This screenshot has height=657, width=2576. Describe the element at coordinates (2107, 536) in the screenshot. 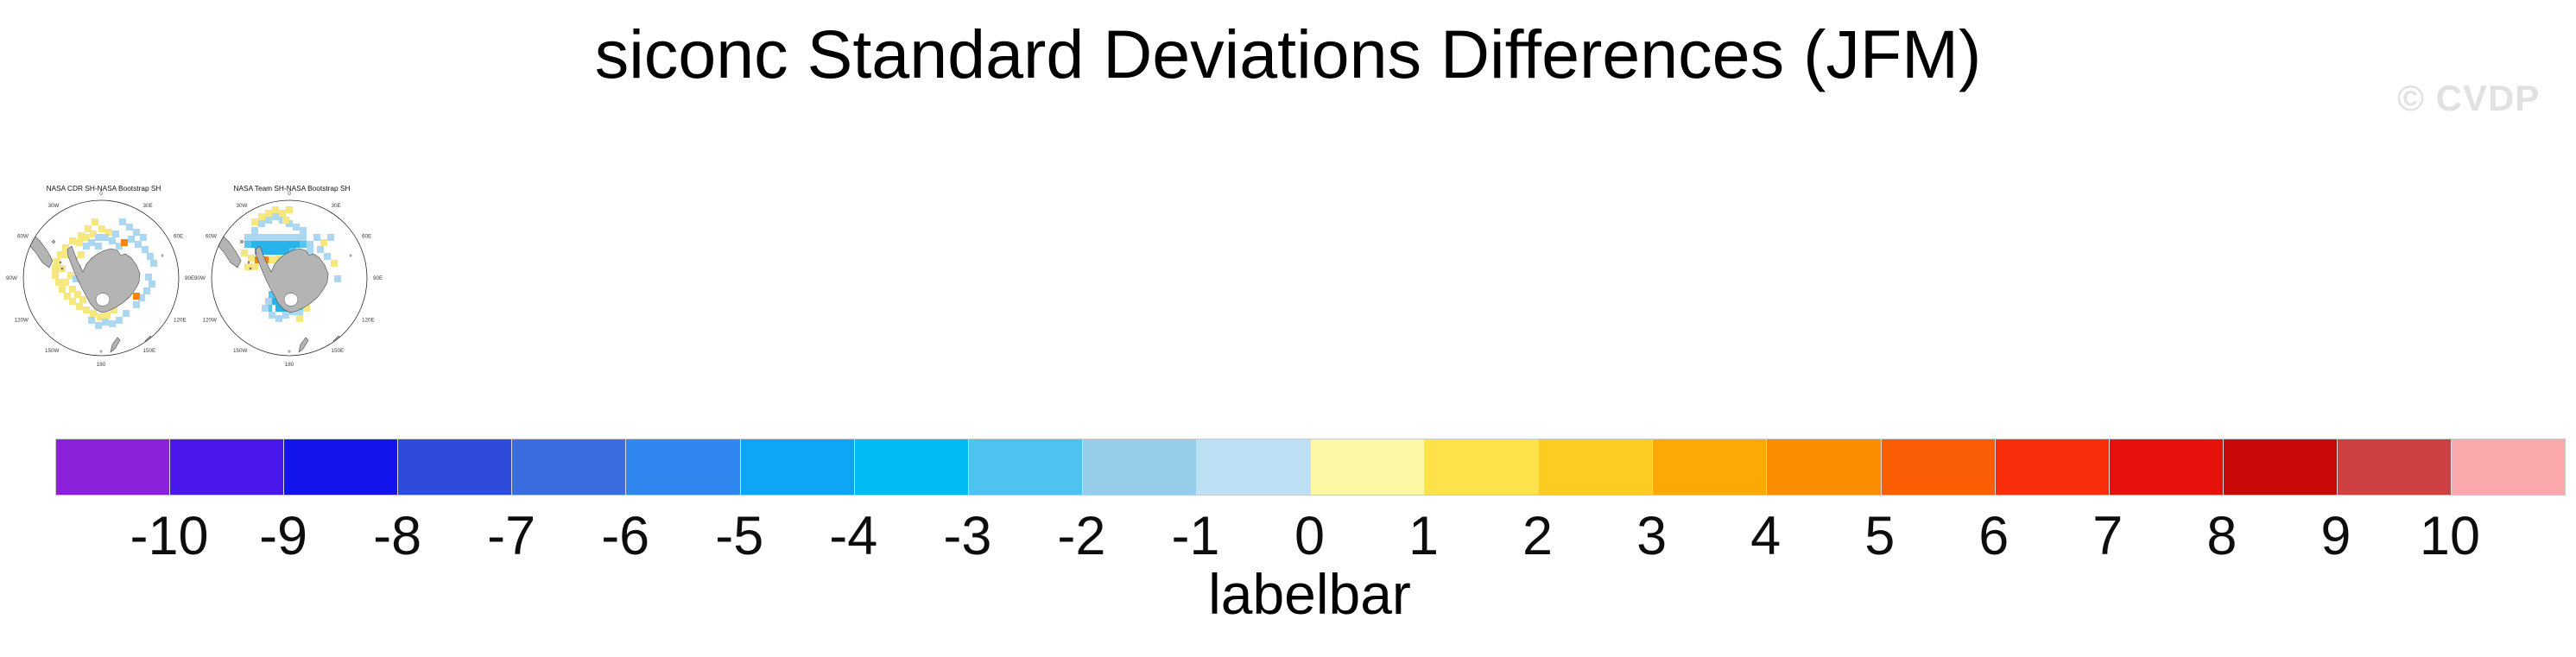

I see `colorbar-tick-label: 7` at that location.